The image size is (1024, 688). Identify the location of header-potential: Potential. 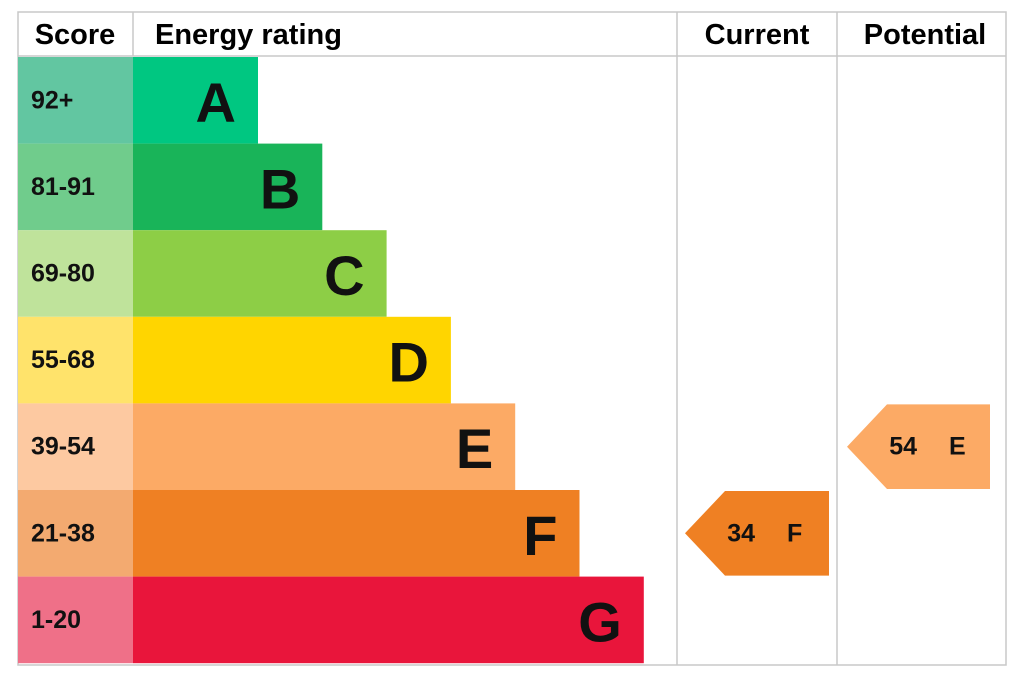
(925, 35).